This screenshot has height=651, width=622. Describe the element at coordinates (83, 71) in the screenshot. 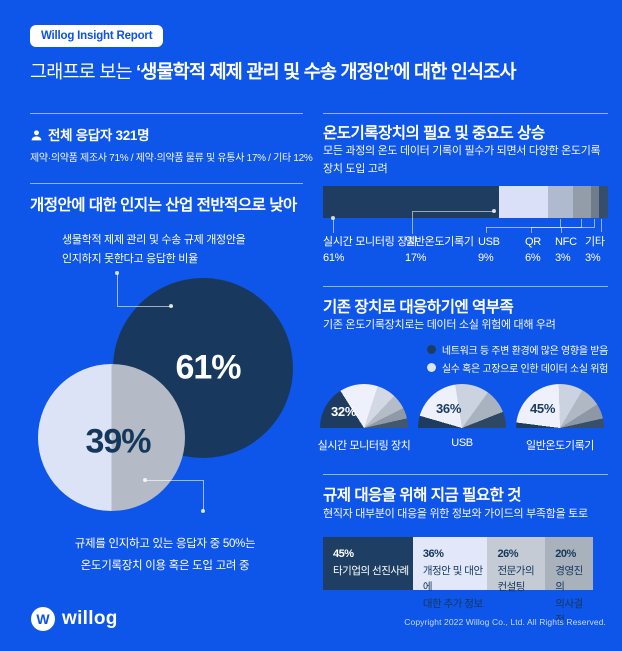

I see `title-normal: 그래프로 보는` at that location.